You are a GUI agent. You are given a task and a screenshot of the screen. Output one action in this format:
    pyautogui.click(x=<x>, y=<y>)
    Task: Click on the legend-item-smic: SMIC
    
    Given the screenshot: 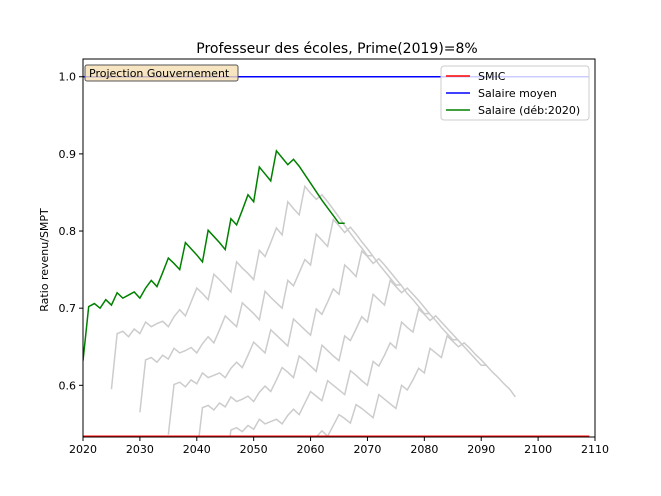 What is the action you would take?
    pyautogui.click(x=492, y=76)
    